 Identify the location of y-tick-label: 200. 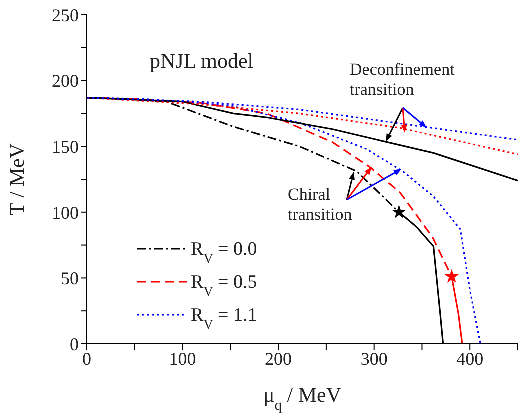
(65, 81).